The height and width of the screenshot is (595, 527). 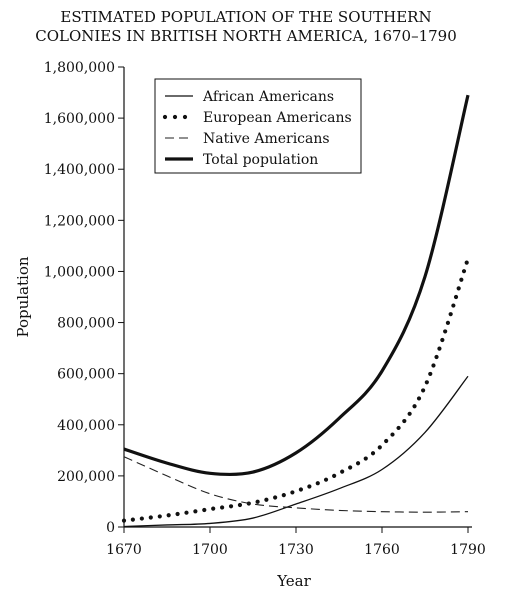 I want to click on y-tick-label: 600,000, so click(x=86, y=375).